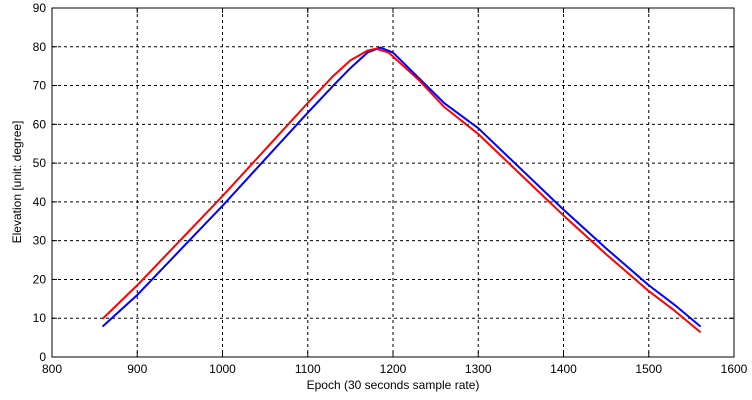  What do you see at coordinates (40, 279) in the screenshot?
I see `y-tick-label: 20` at bounding box center [40, 279].